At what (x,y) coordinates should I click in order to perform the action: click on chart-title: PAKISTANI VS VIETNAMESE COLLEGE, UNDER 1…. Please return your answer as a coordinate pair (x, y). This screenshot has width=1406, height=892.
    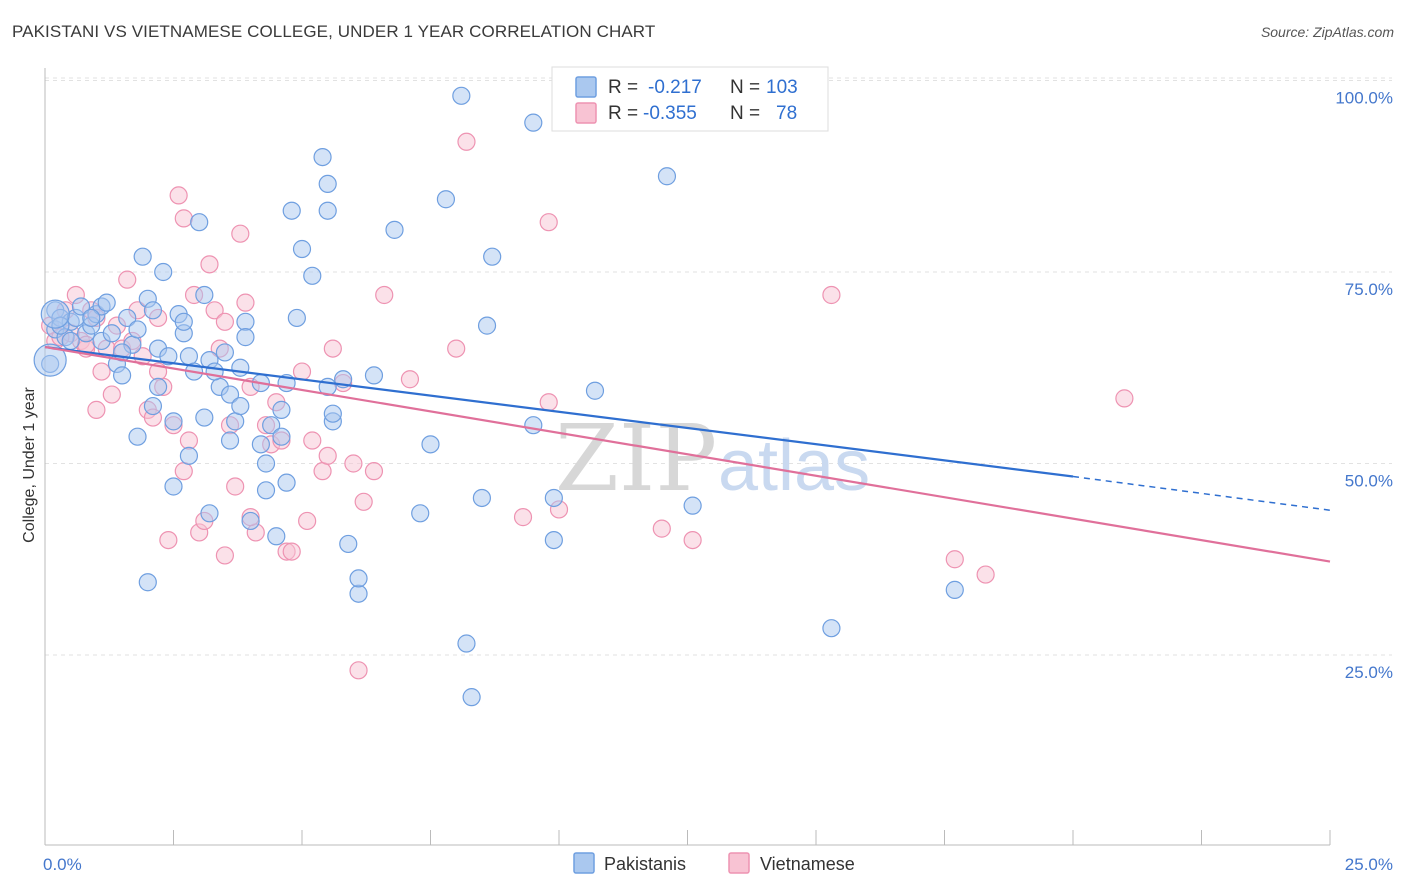
    Looking at the image, I should click on (334, 31).